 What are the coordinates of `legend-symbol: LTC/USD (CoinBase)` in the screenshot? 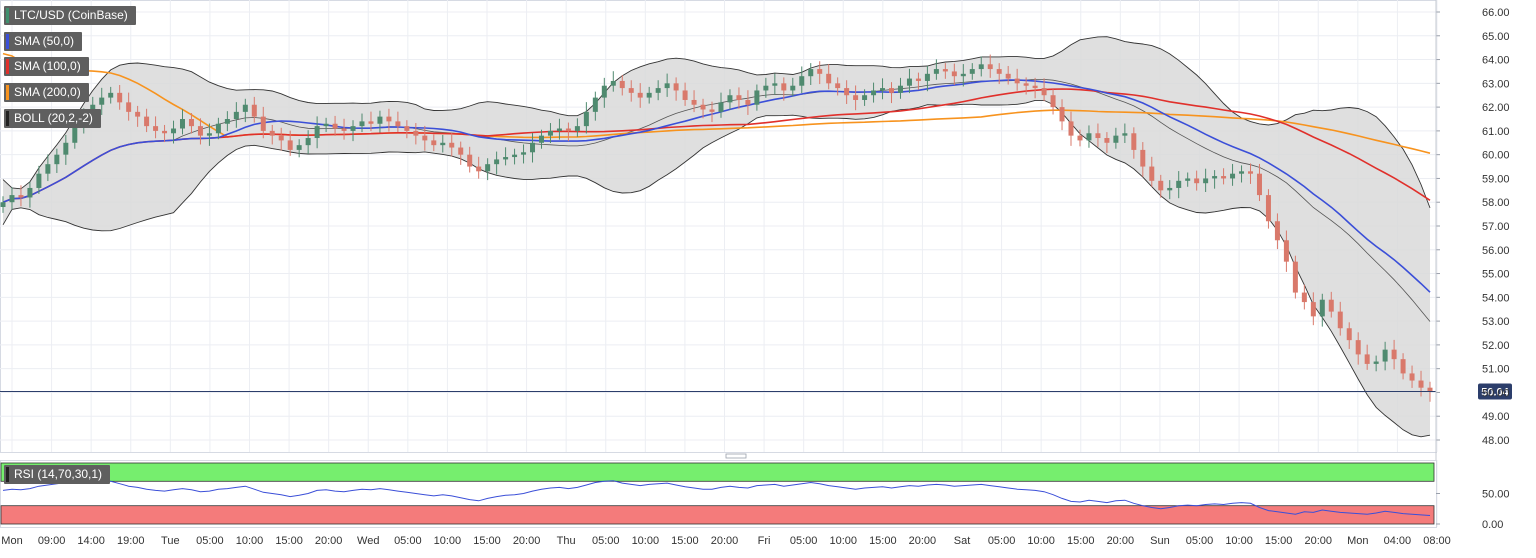 It's located at (70, 15).